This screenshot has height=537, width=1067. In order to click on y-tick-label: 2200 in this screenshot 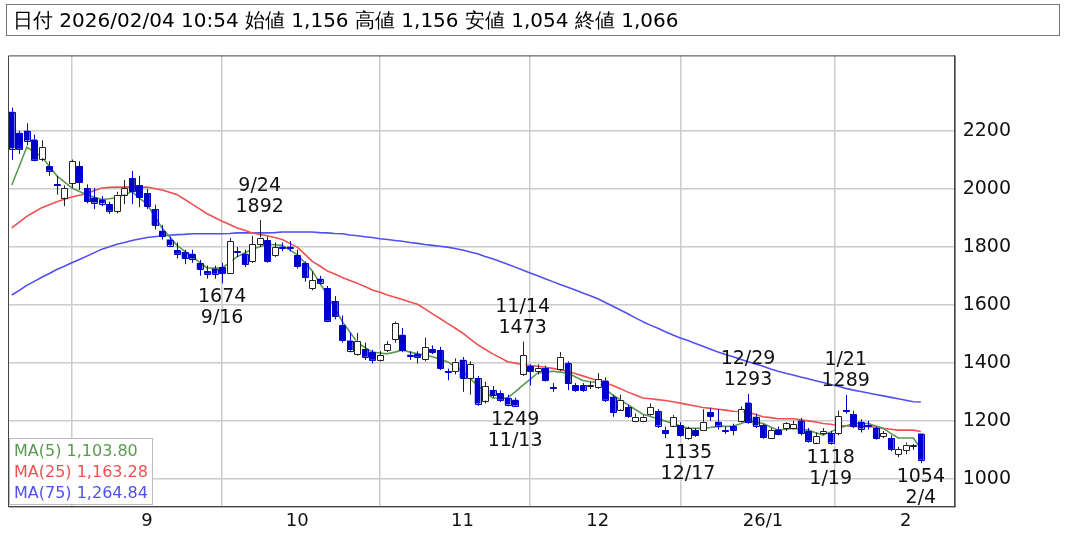, I will do `click(987, 128)`.